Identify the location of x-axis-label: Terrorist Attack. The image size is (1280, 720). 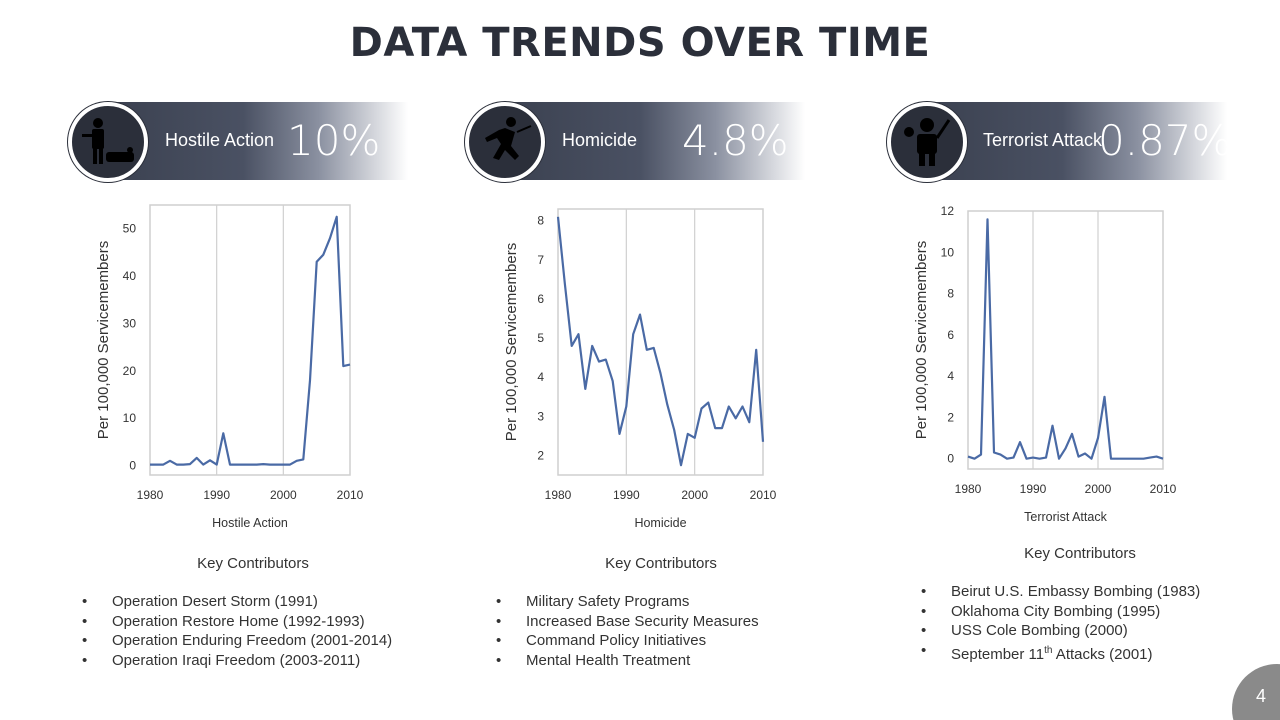
(1065, 517).